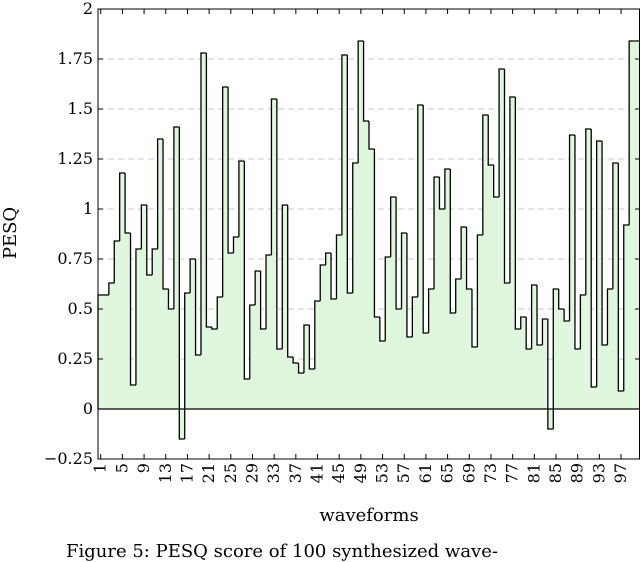 The height and width of the screenshot is (562, 640). I want to click on x-tick-label: 57, so click(403, 473).